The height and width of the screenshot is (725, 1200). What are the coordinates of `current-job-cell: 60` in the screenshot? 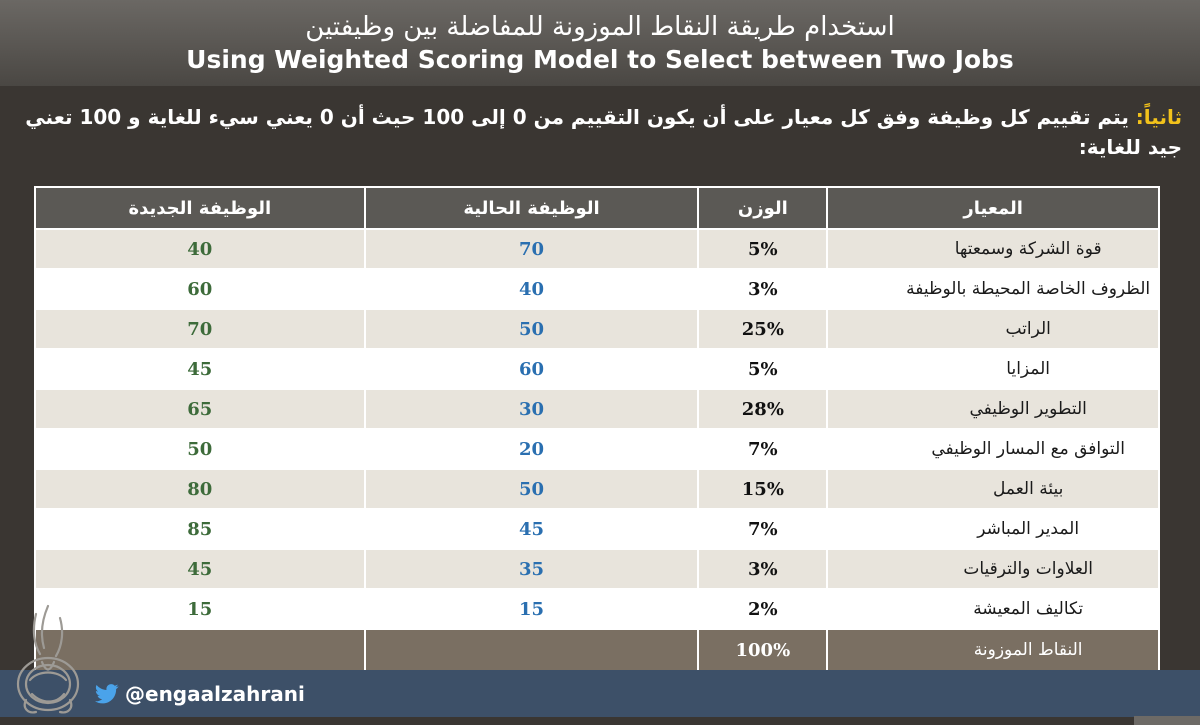 It's located at (531, 369).